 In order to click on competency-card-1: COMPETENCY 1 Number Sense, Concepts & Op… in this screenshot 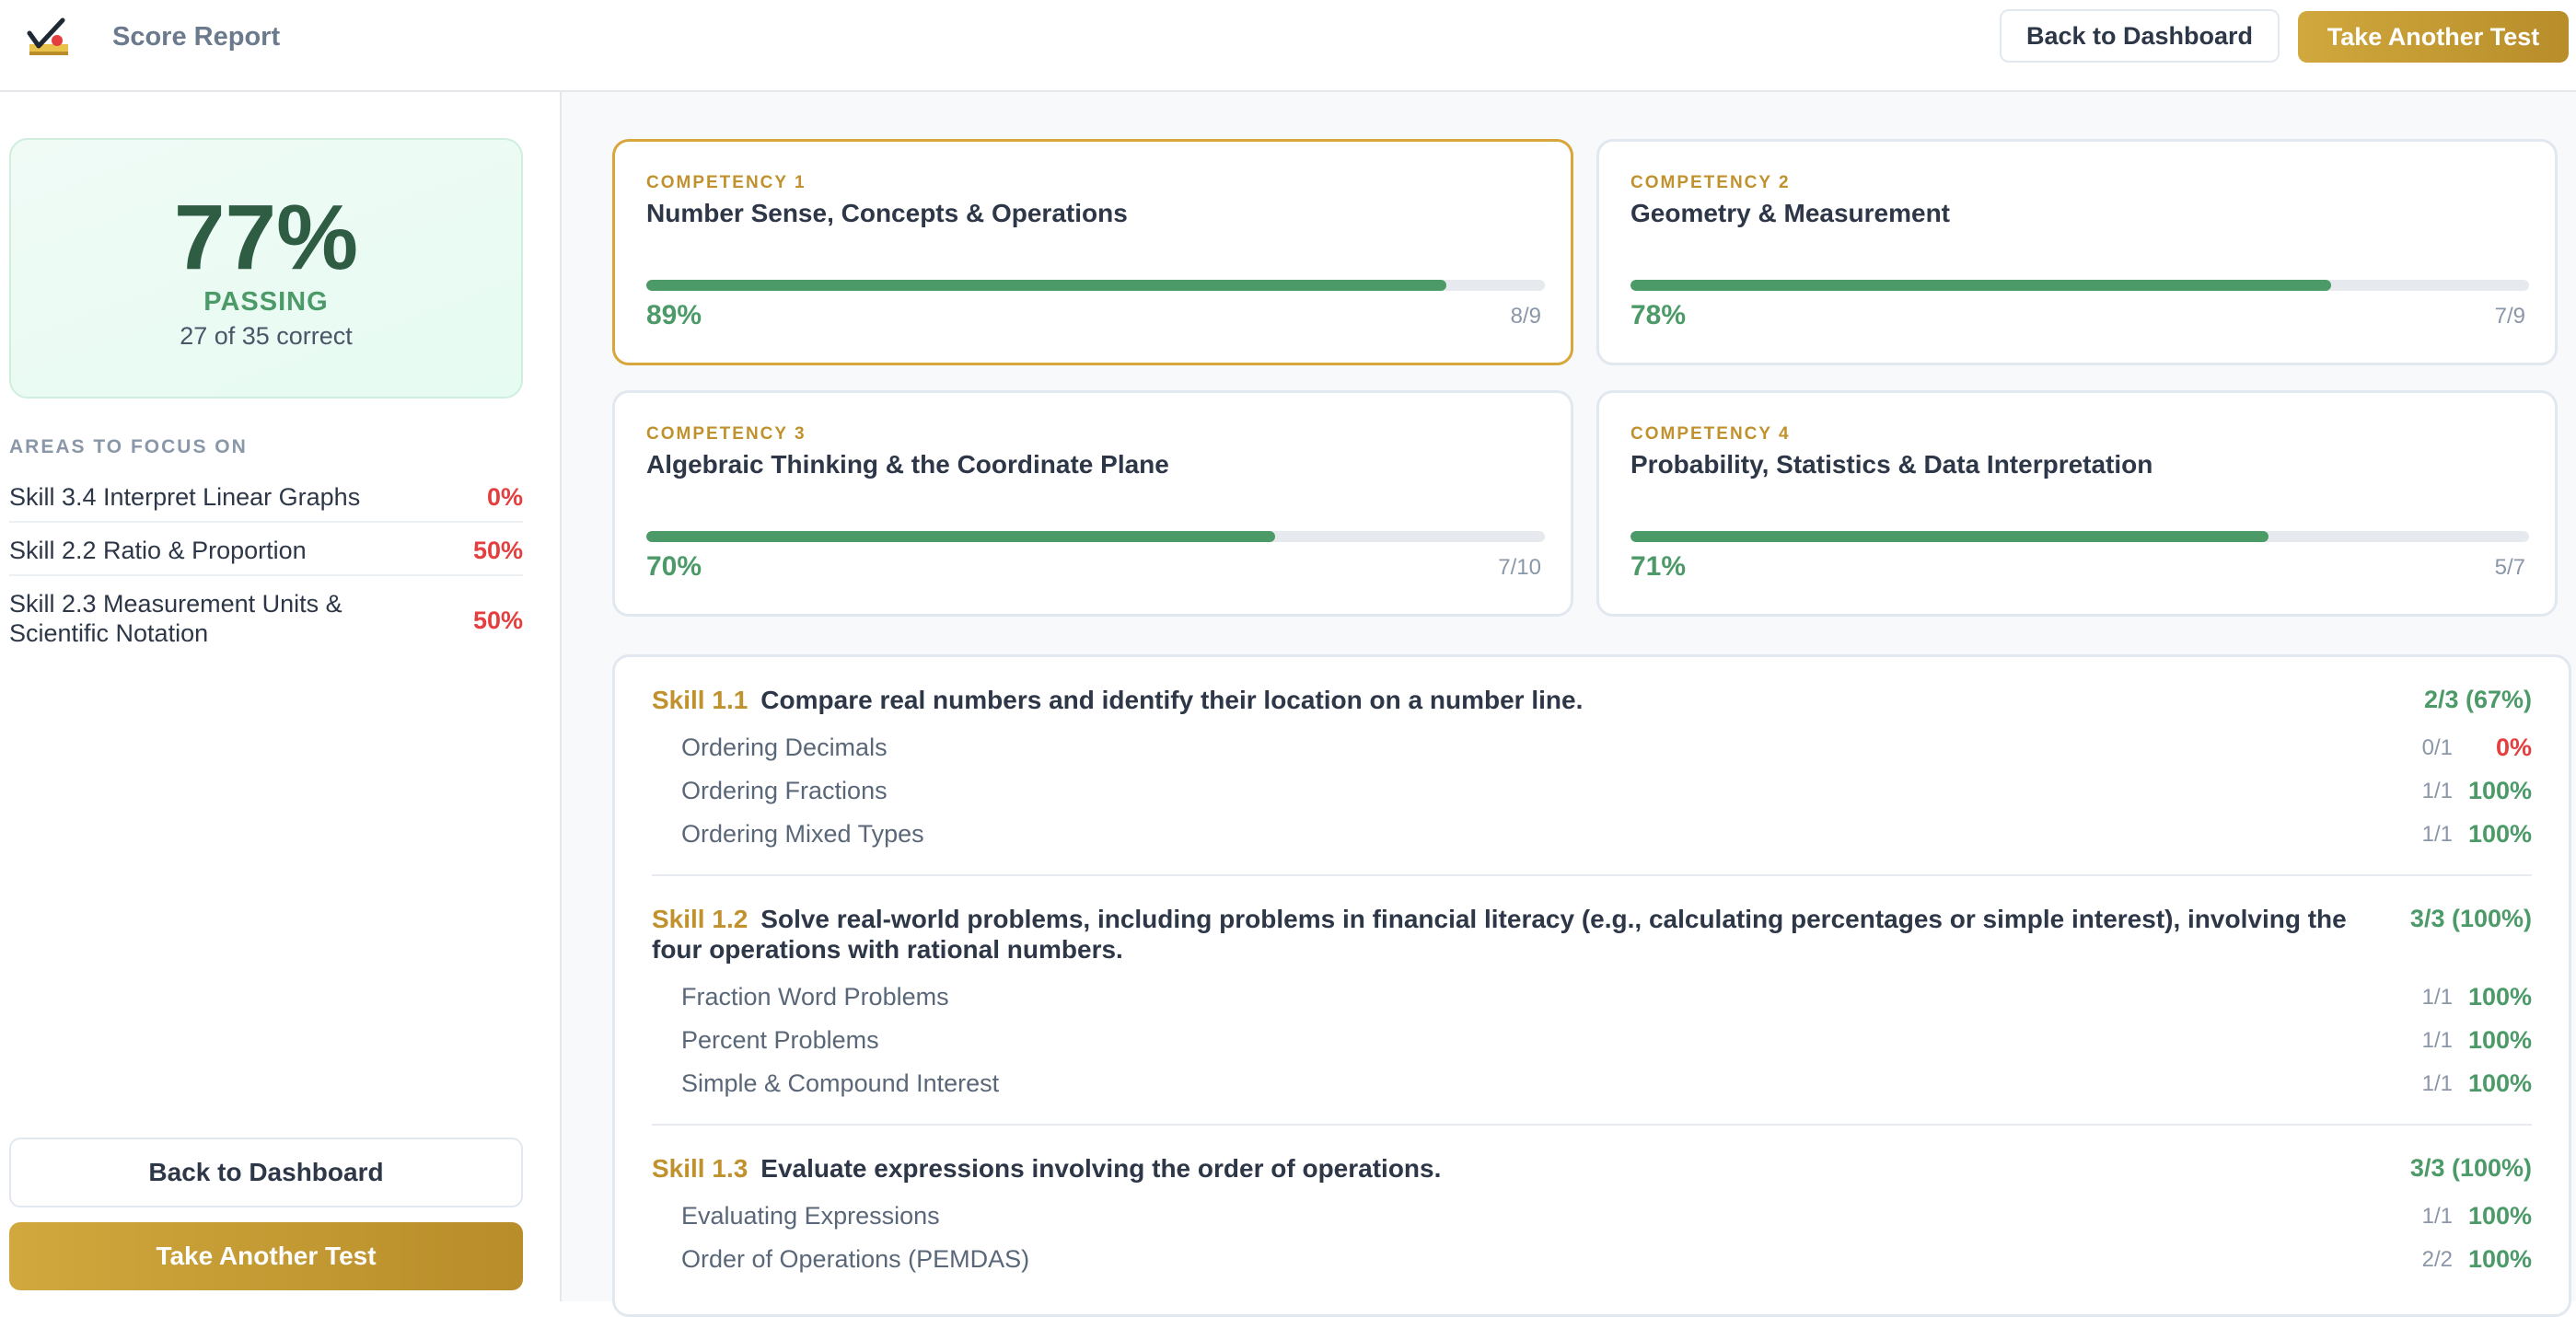, I will do `click(1092, 252)`.